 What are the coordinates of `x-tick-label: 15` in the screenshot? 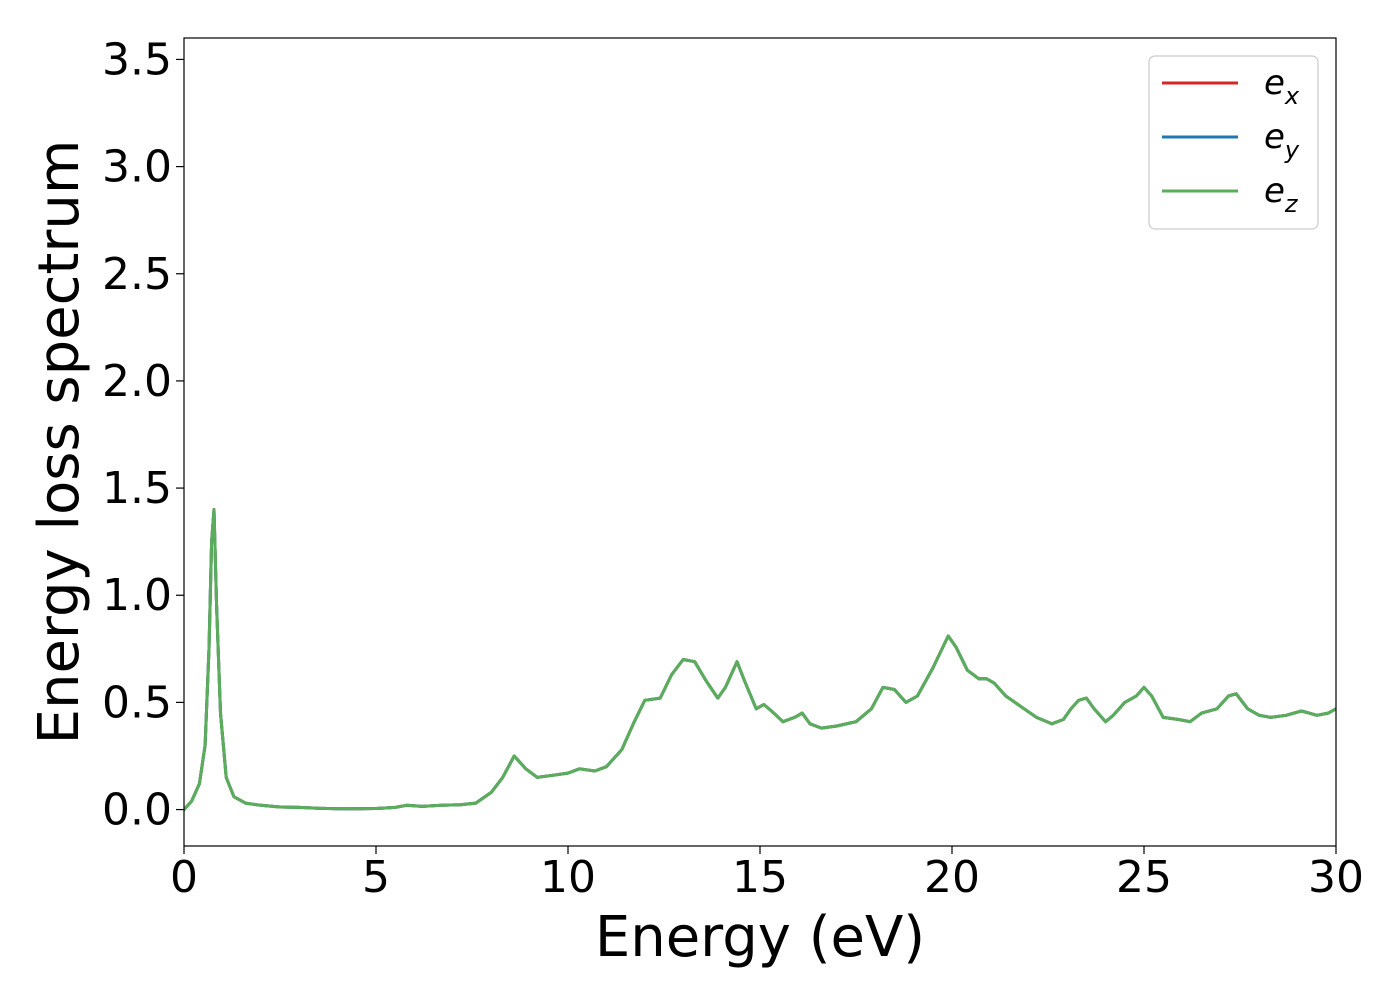 It's located at (760, 877).